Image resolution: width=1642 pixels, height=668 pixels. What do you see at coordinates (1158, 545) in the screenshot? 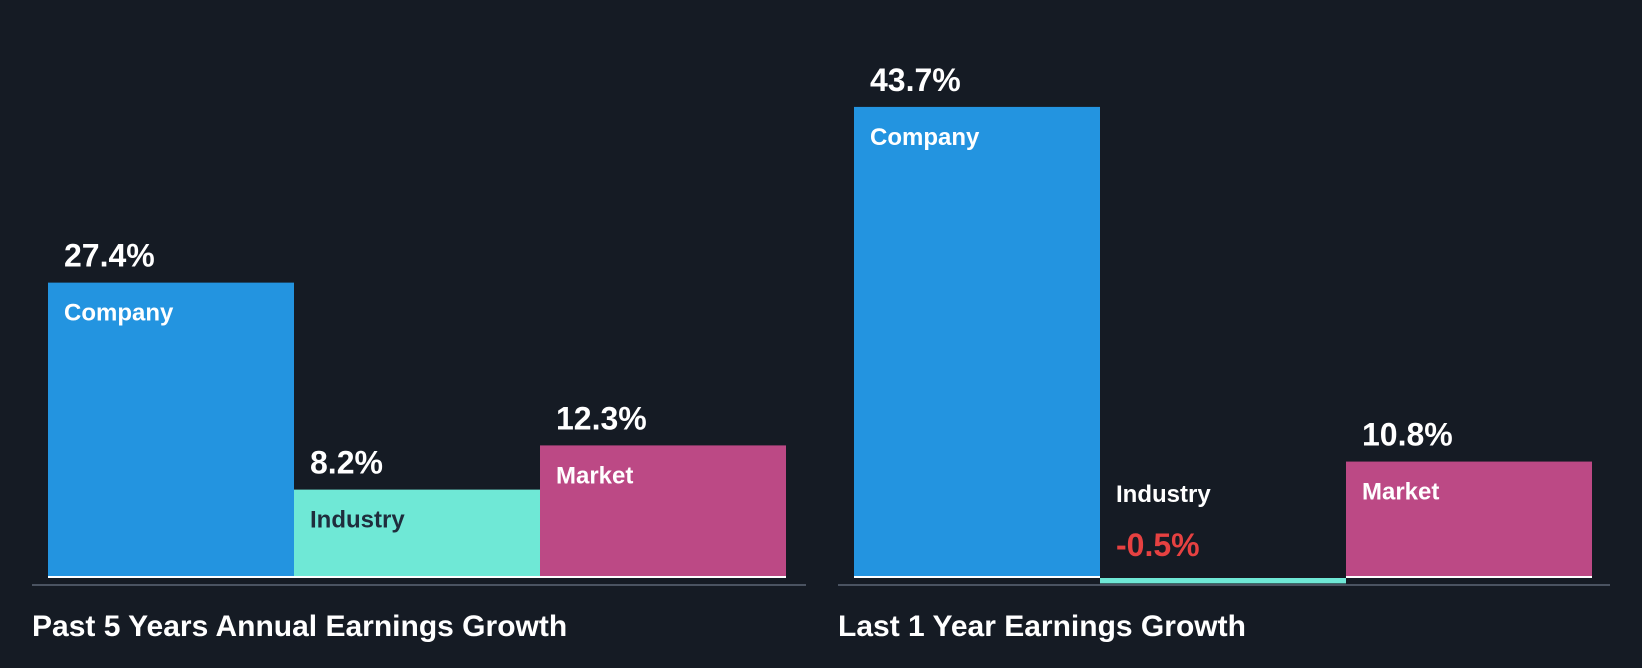
I see `last-1-year-value-label-industry: -0.5%` at bounding box center [1158, 545].